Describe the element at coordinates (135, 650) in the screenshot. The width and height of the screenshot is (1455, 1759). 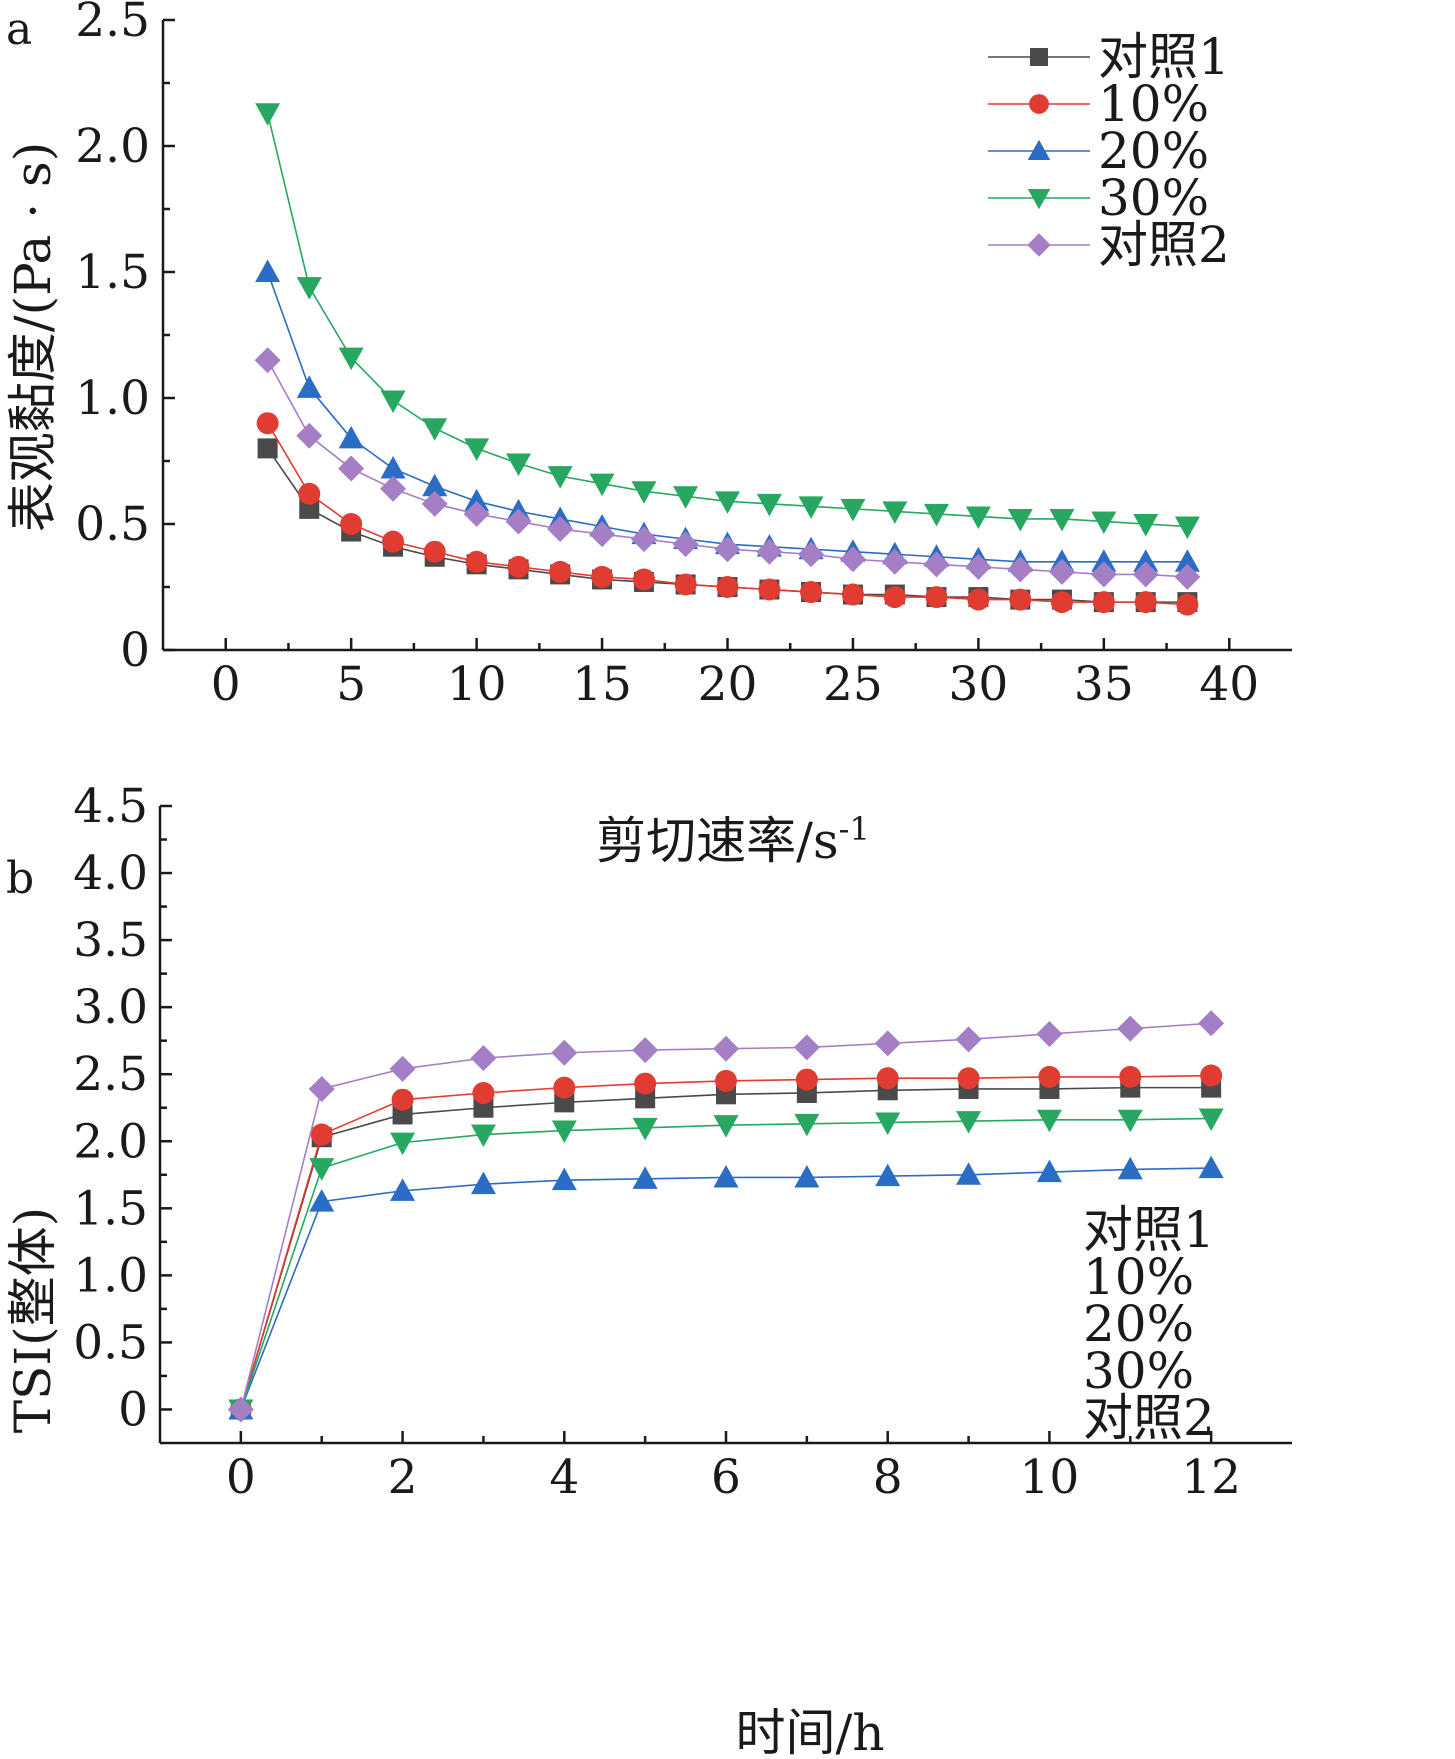
I see `y-tick-label: 0` at that location.